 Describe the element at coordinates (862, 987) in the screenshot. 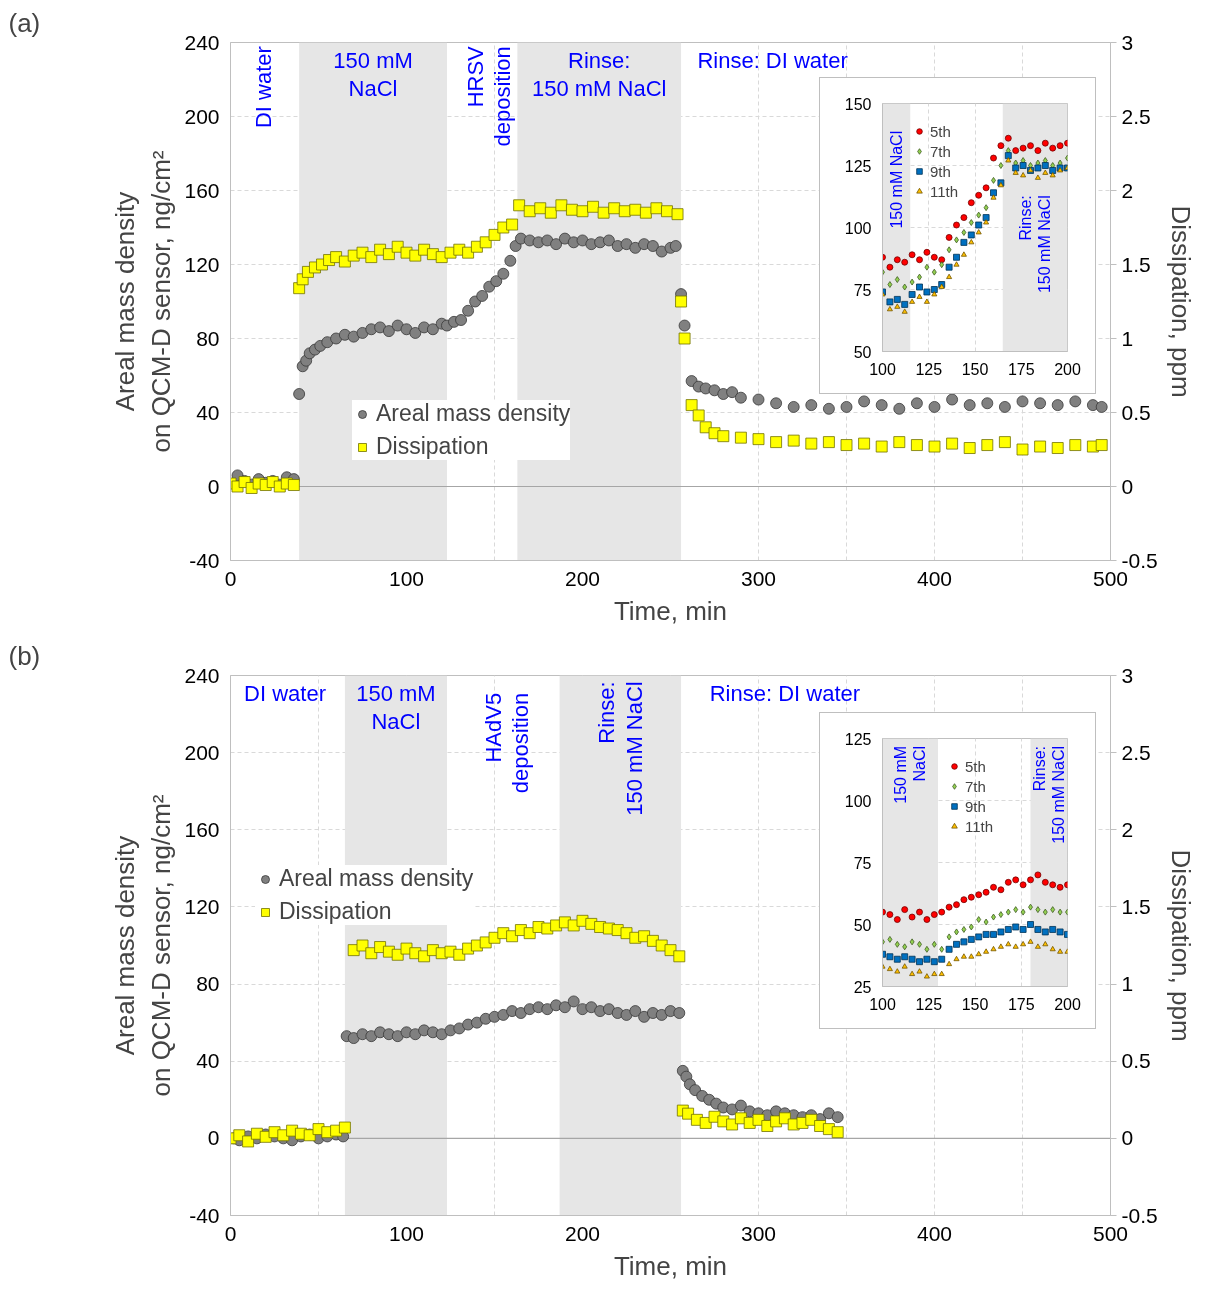

I see `y-tick-label: 25` at that location.